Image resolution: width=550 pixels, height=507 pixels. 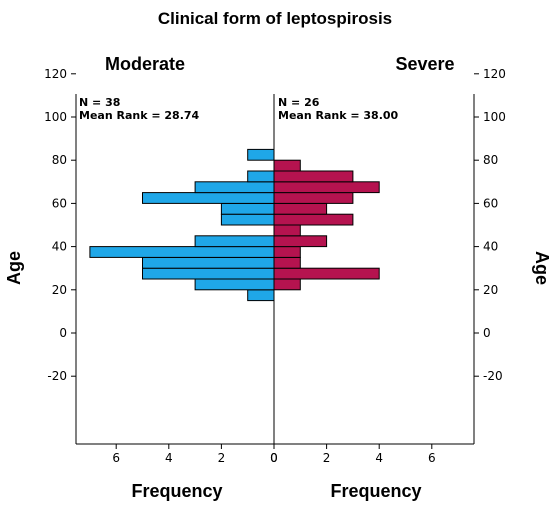 I want to click on severe-mean-rank: Mean Rank = 38.00, so click(x=338, y=115).